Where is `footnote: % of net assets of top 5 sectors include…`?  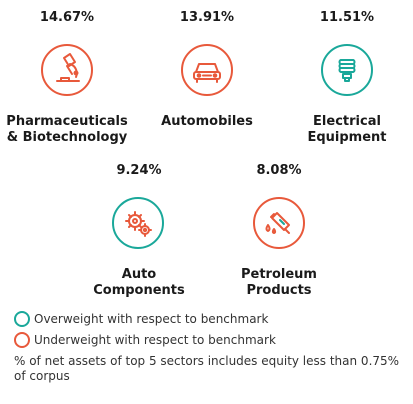 footnote: % of net assets of top 5 sectors include… is located at coordinates (207, 368).